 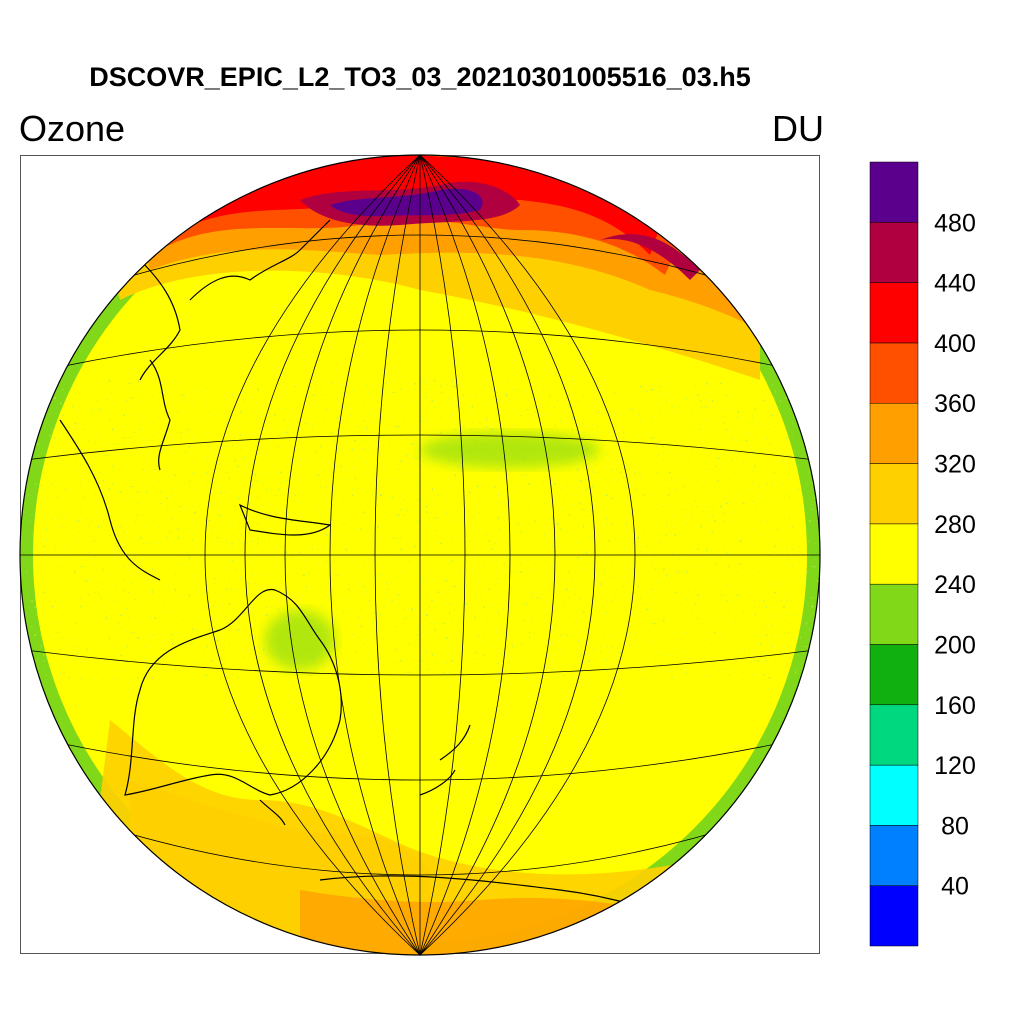 I want to click on ozone-low-patch-equatorial, so click(x=510, y=450).